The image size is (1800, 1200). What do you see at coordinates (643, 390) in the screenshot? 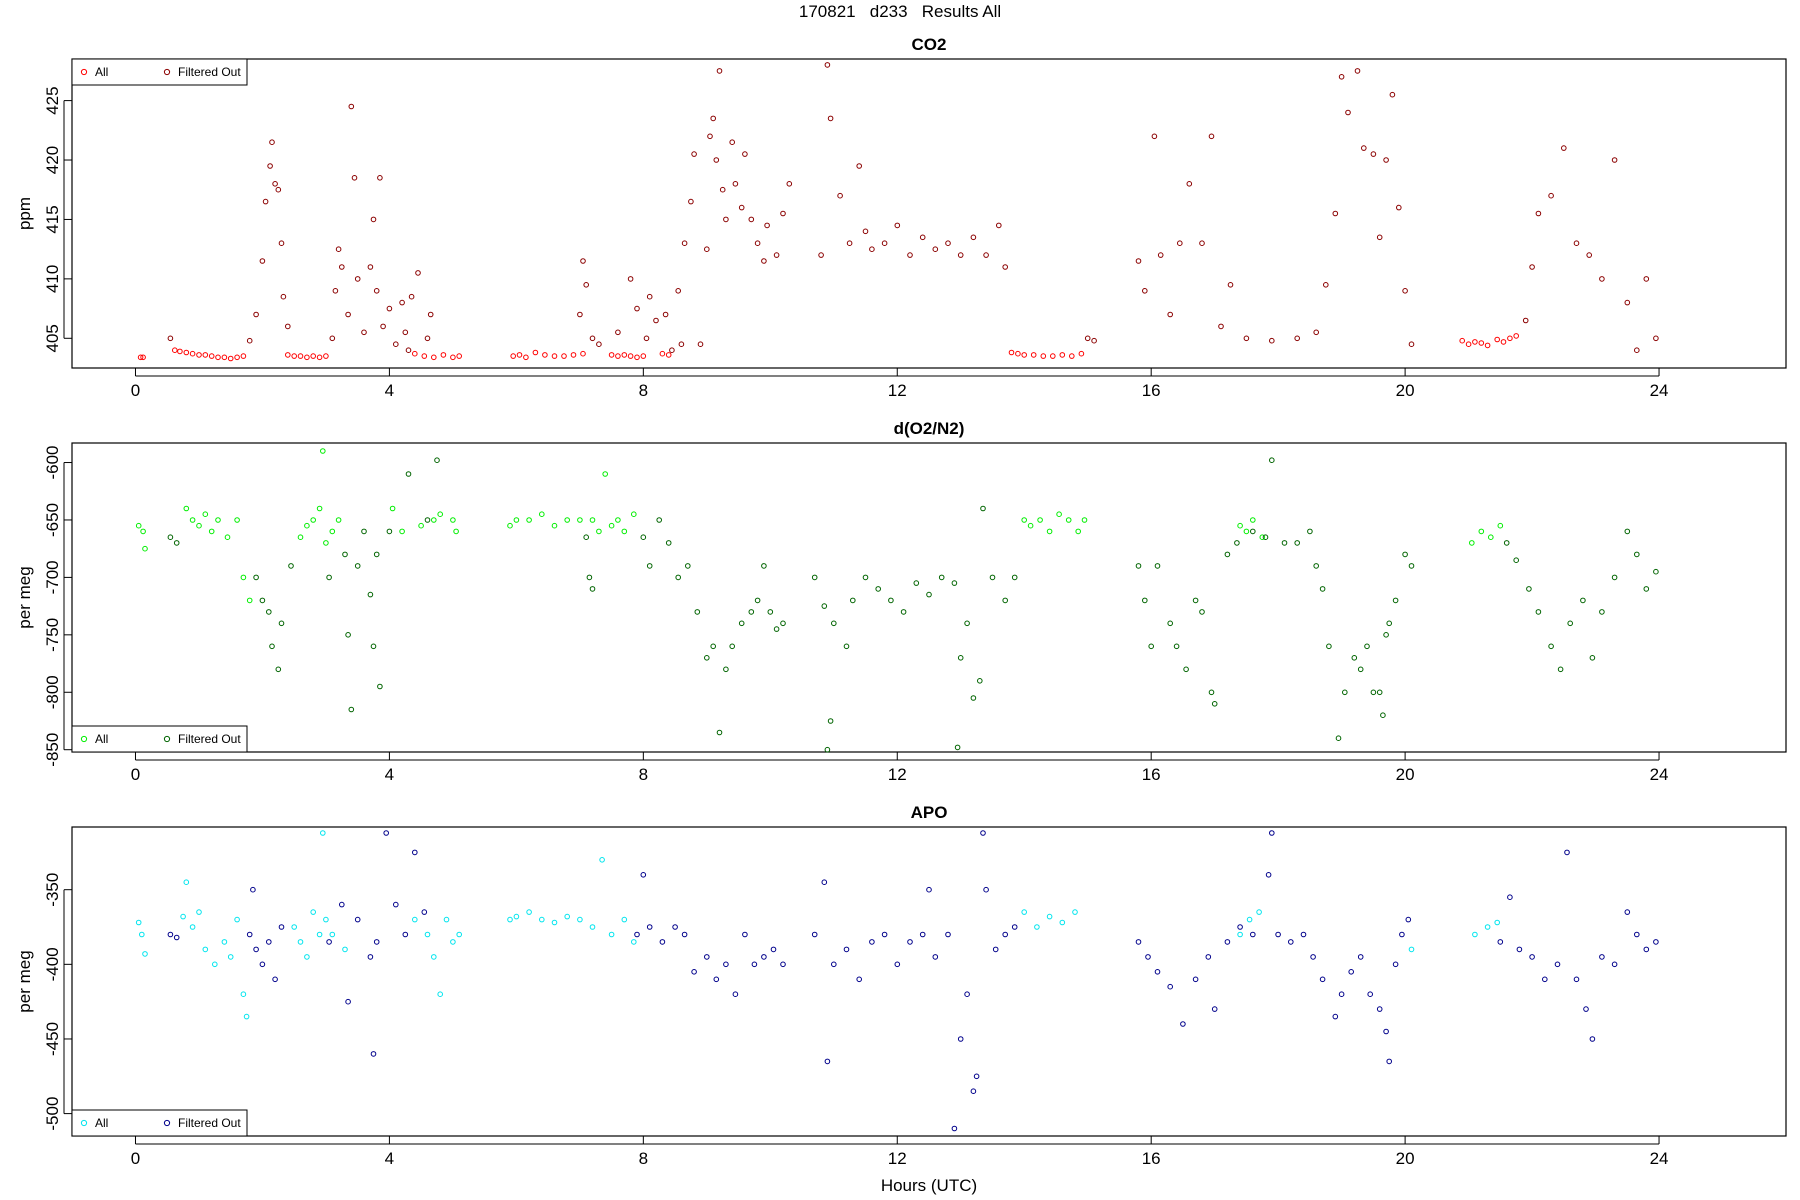
I see `x-tick-label: 8` at bounding box center [643, 390].